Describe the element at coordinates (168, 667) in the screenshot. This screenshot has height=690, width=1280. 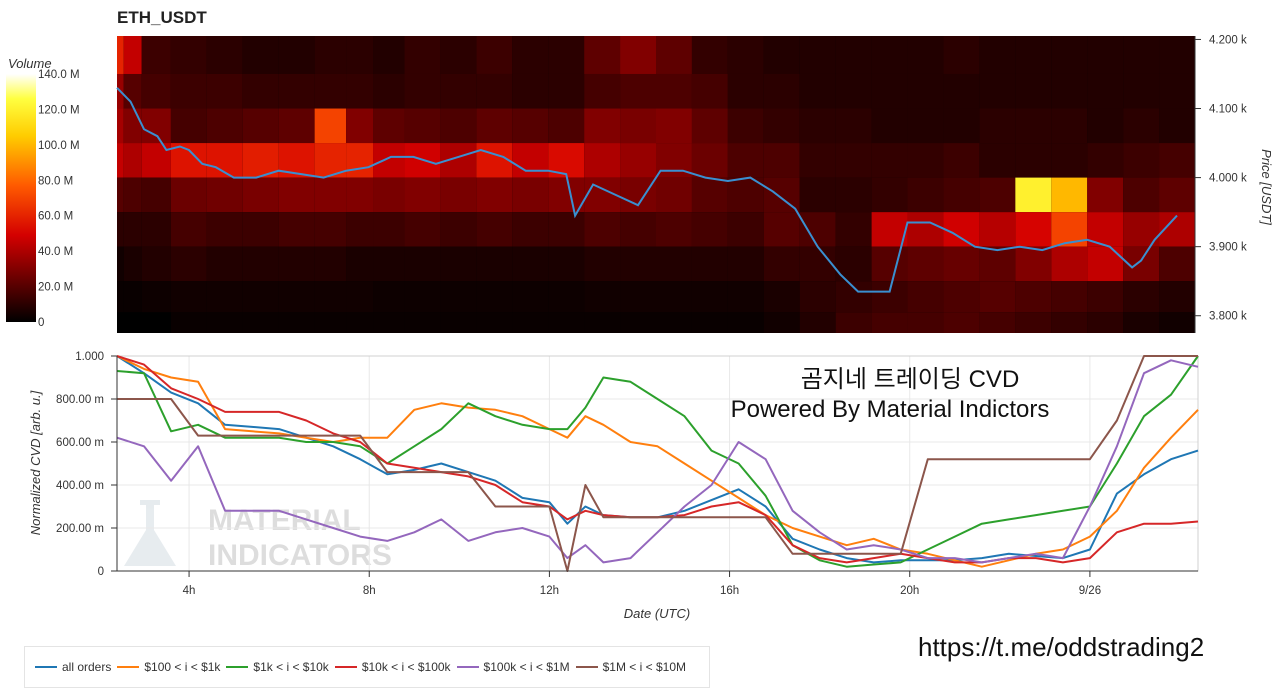
I see `legend-item: $100 < i < $1k` at that location.